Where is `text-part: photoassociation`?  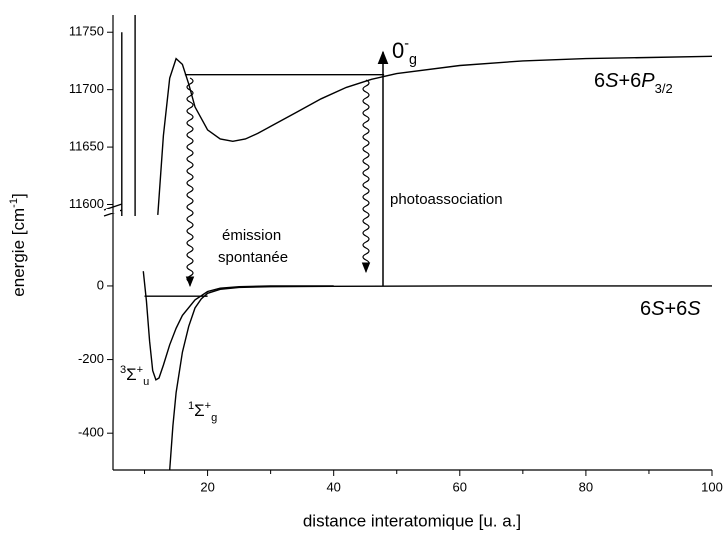
text-part: photoassociation is located at coordinates (446, 199).